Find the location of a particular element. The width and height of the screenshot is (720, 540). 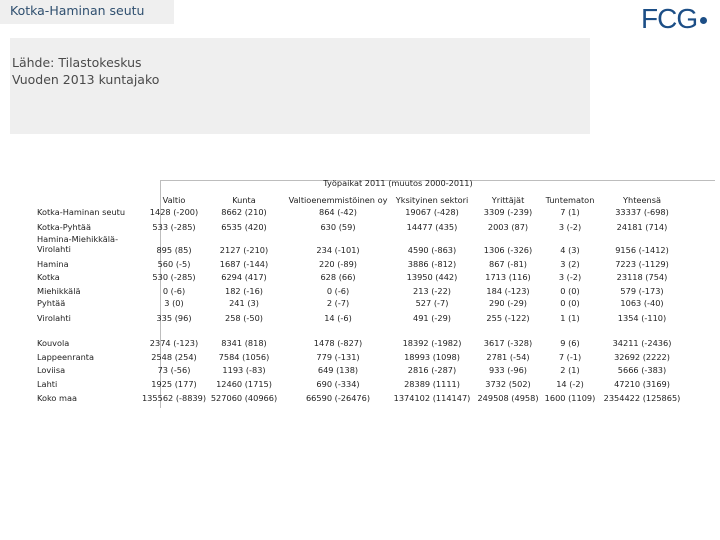

table-cell: 184 (-123) is located at coordinates (508, 291).